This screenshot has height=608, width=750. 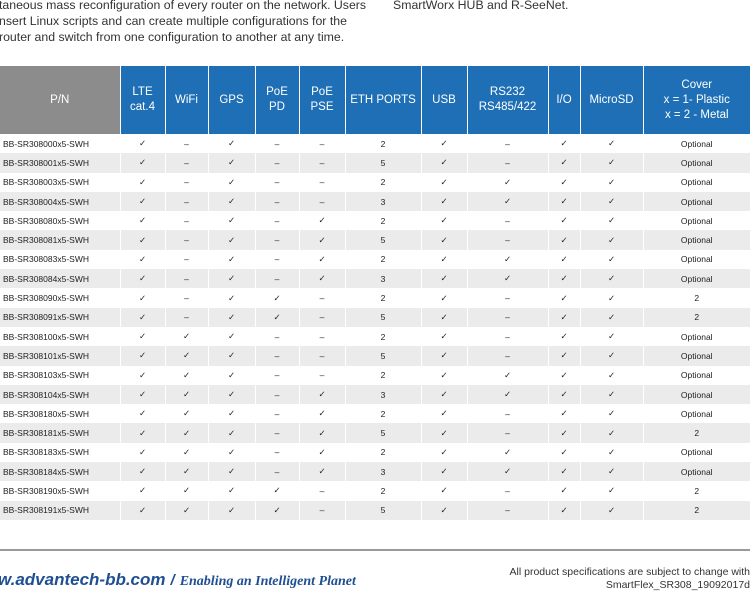 What do you see at coordinates (507, 100) in the screenshot?
I see `header-cell: RS232 RS485/422` at bounding box center [507, 100].